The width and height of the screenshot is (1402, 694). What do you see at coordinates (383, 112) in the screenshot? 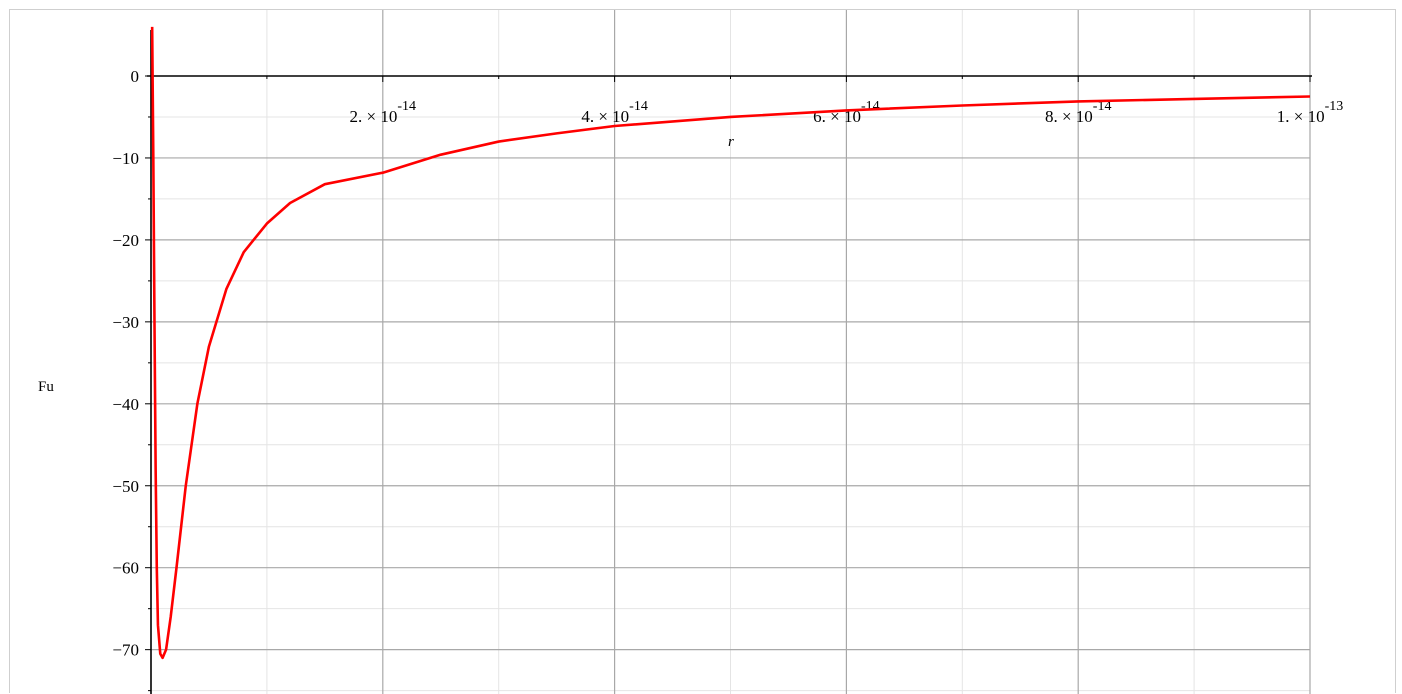
I see `x-tick-label: 2. × 10-14` at bounding box center [383, 112].